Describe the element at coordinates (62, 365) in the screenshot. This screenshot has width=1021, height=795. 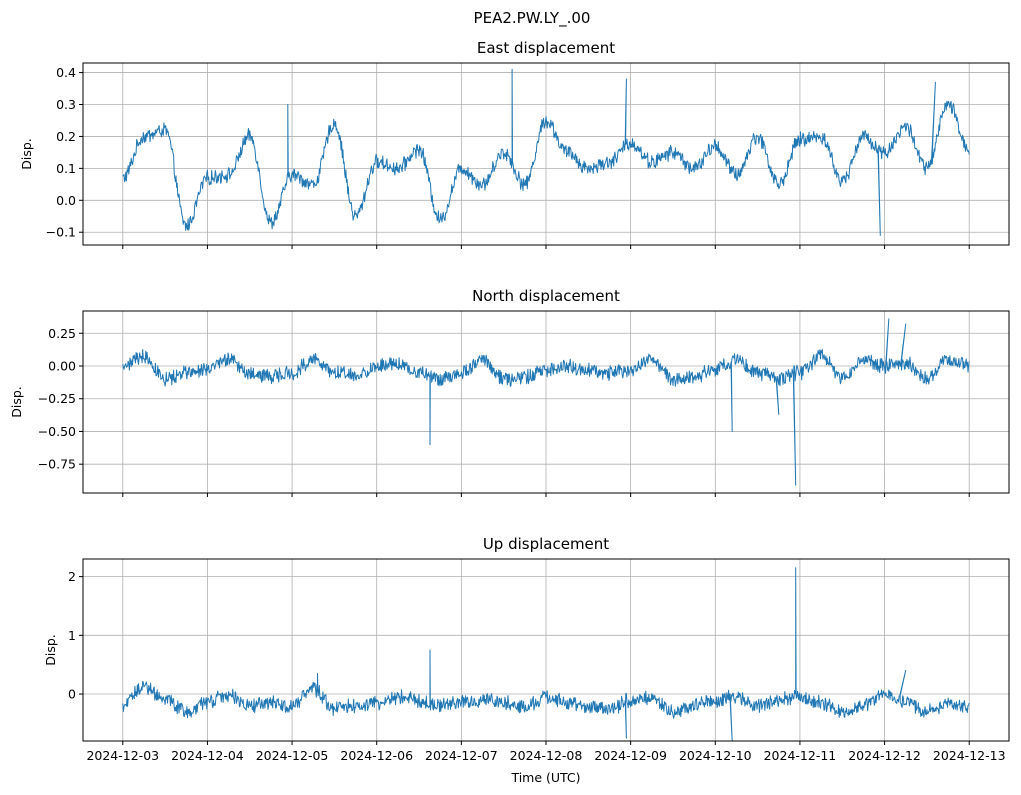
I see `north-y-tick-label: 0.00` at that location.